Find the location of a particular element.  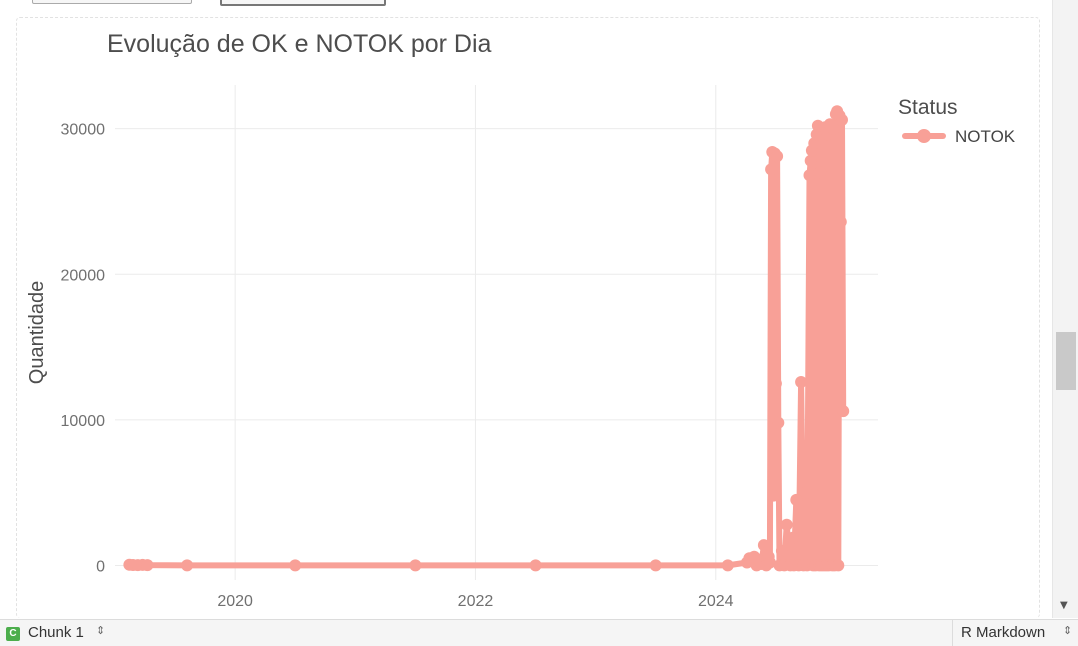

editor-statusbar: C Chunk 1 ⇕ R Markdown ⇕ is located at coordinates (539, 632).